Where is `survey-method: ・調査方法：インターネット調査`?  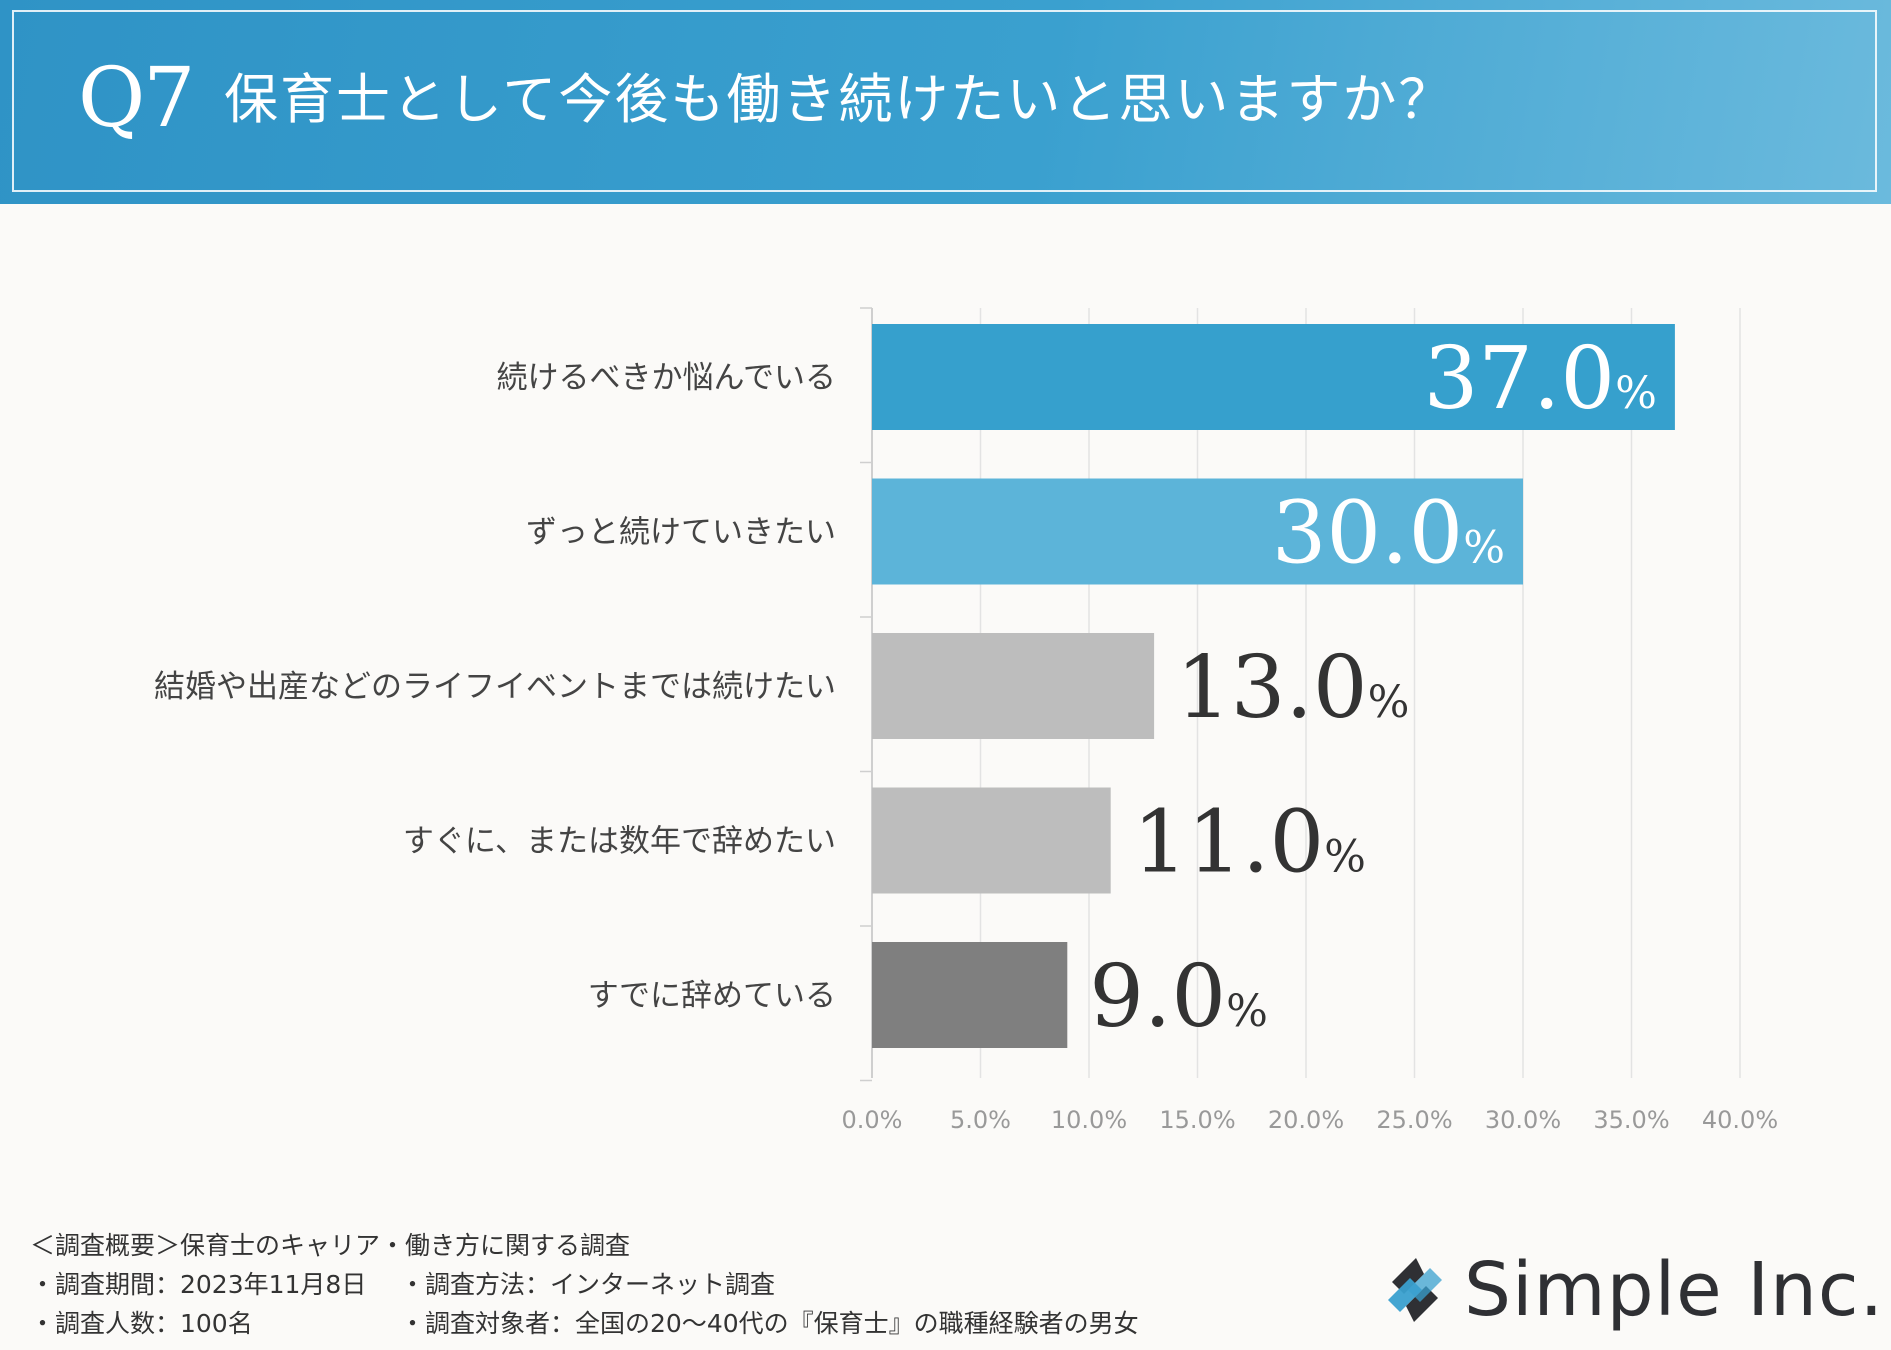
survey-method: ・調査方法：インターネット調査 is located at coordinates (588, 1284).